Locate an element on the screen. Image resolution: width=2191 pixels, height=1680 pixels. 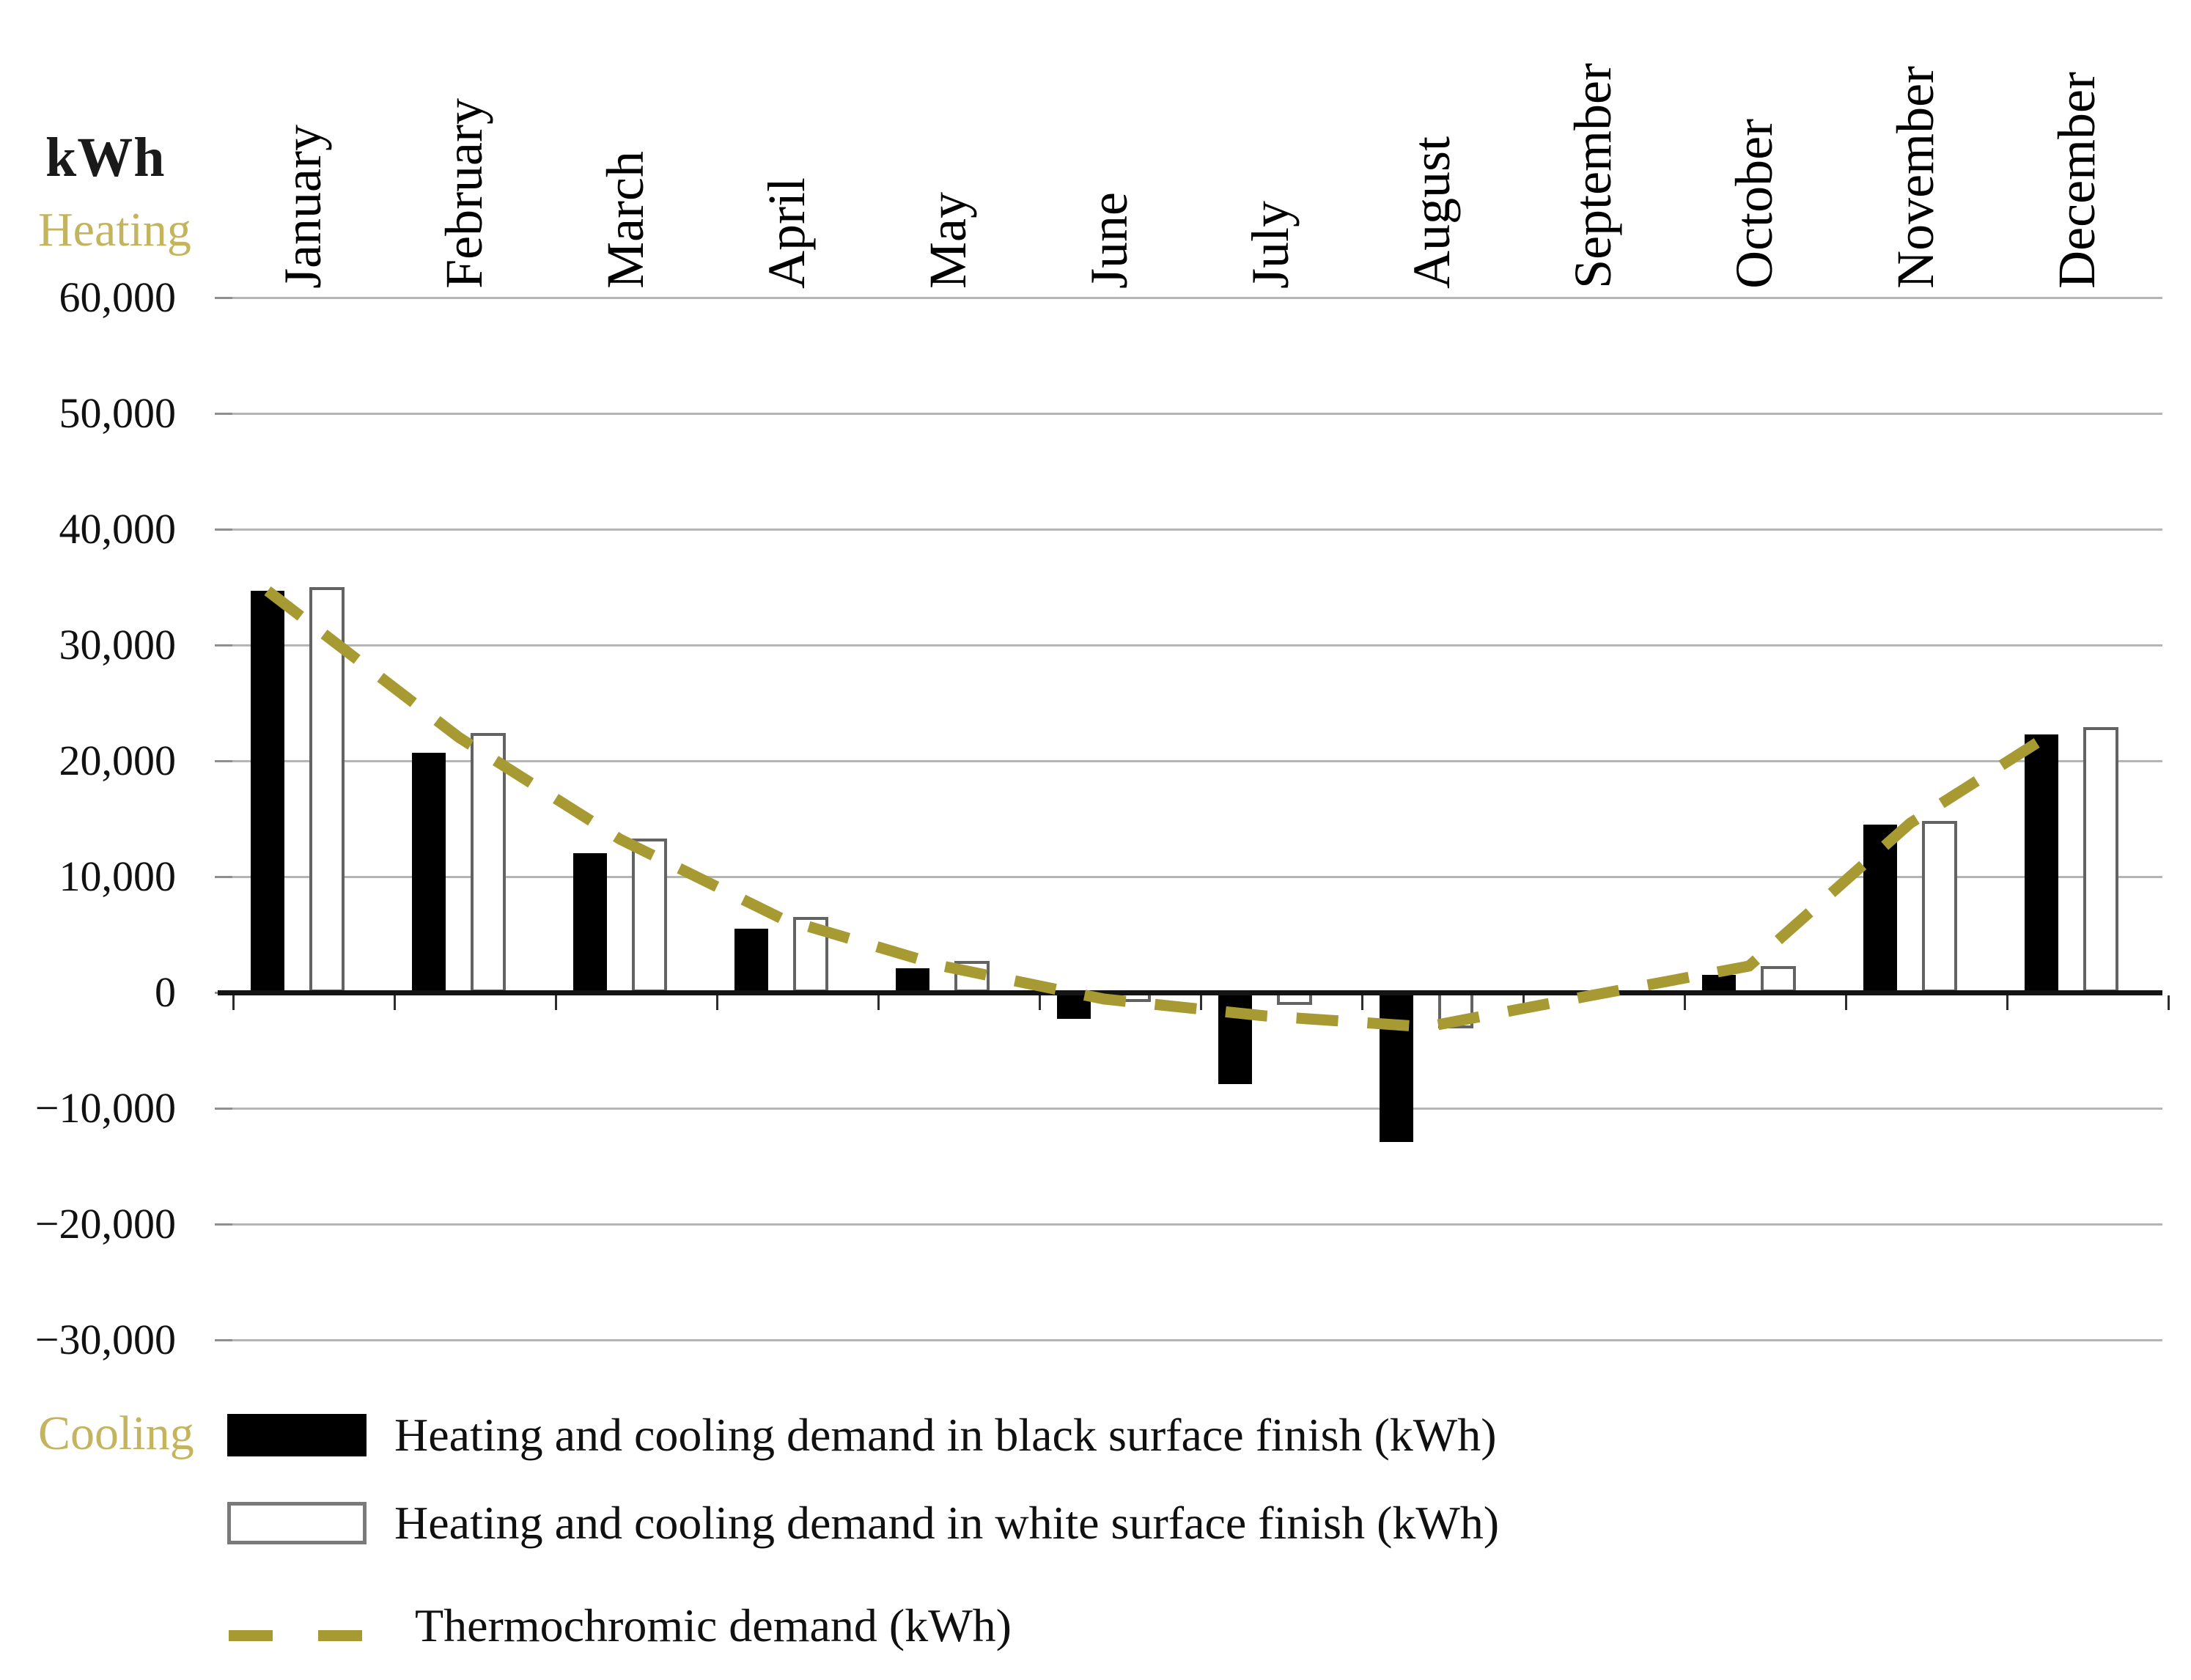
month-label-text: July is located at coordinates (1270, 245).